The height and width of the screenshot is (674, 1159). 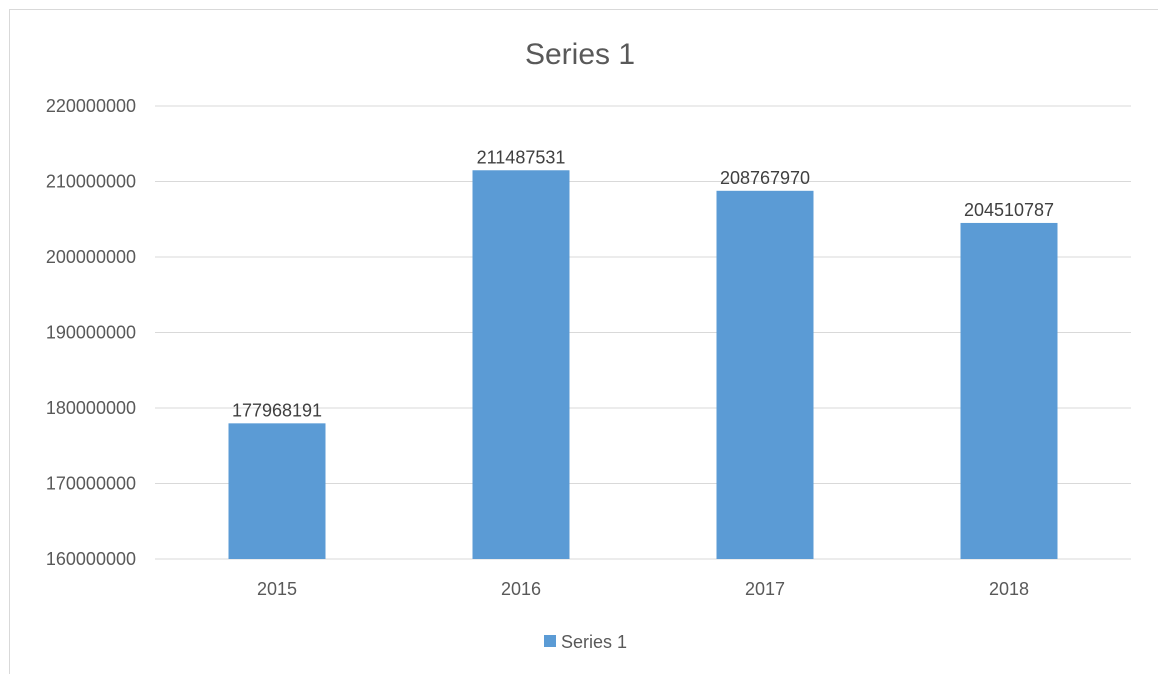 What do you see at coordinates (1009, 589) in the screenshot?
I see `x-tick-label-2018: 2018` at bounding box center [1009, 589].